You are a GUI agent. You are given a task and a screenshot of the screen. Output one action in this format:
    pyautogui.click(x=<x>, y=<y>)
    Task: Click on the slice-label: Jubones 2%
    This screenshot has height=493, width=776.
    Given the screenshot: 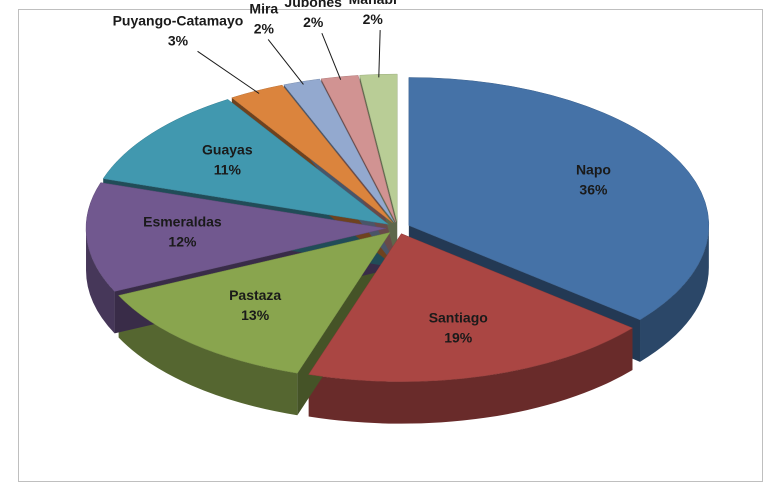 What is the action you would take?
    pyautogui.click(x=313, y=15)
    